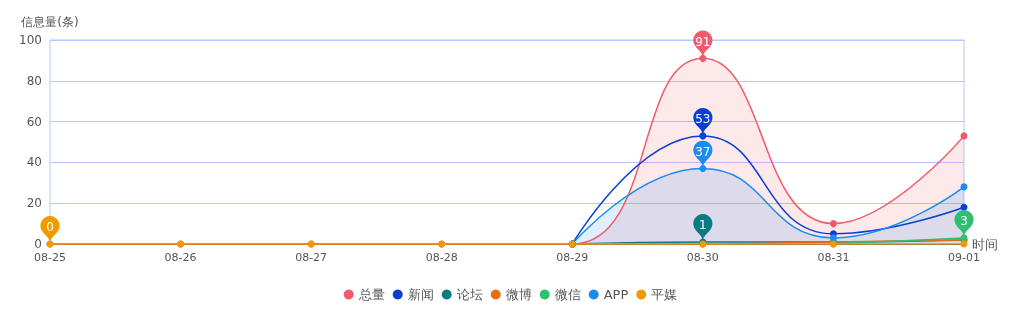 The image size is (1021, 324). I want to click on legend-label: 总量, so click(371, 294).